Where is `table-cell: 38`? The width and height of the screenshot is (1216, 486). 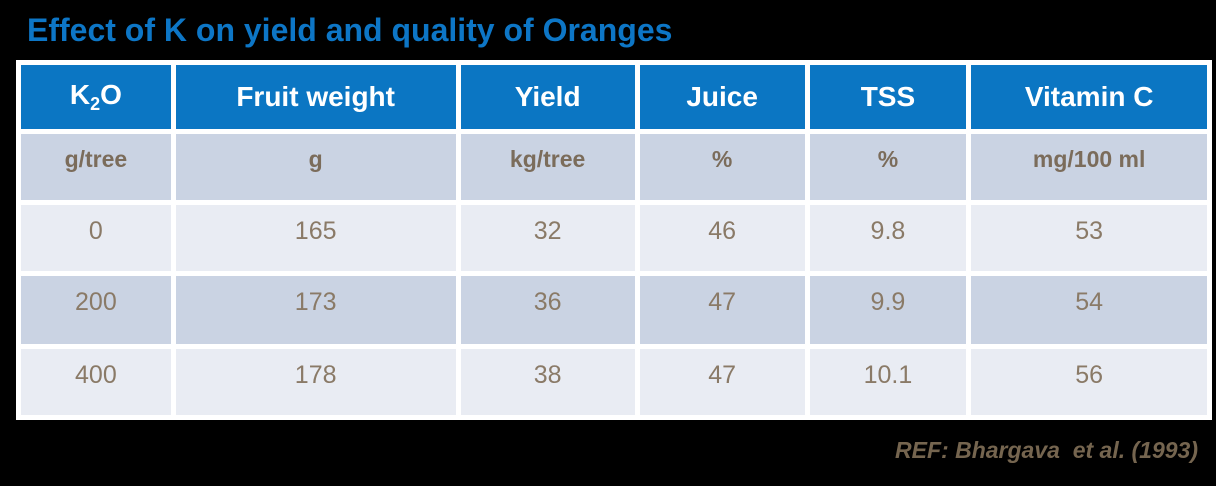 table-cell: 38 is located at coordinates (547, 382).